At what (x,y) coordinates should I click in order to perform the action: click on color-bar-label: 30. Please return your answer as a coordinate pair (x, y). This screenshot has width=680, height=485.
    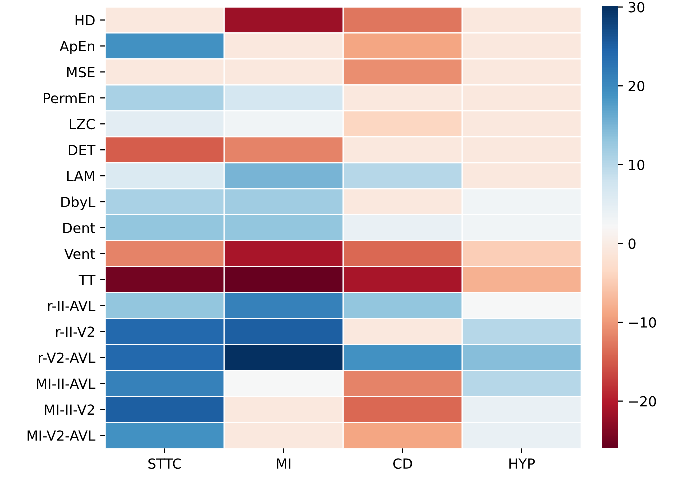
    Looking at the image, I should click on (636, 7).